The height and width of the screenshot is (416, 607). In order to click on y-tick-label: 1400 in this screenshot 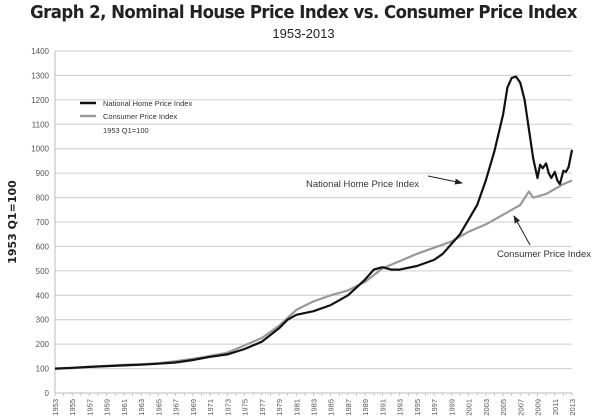, I will do `click(40, 51)`.